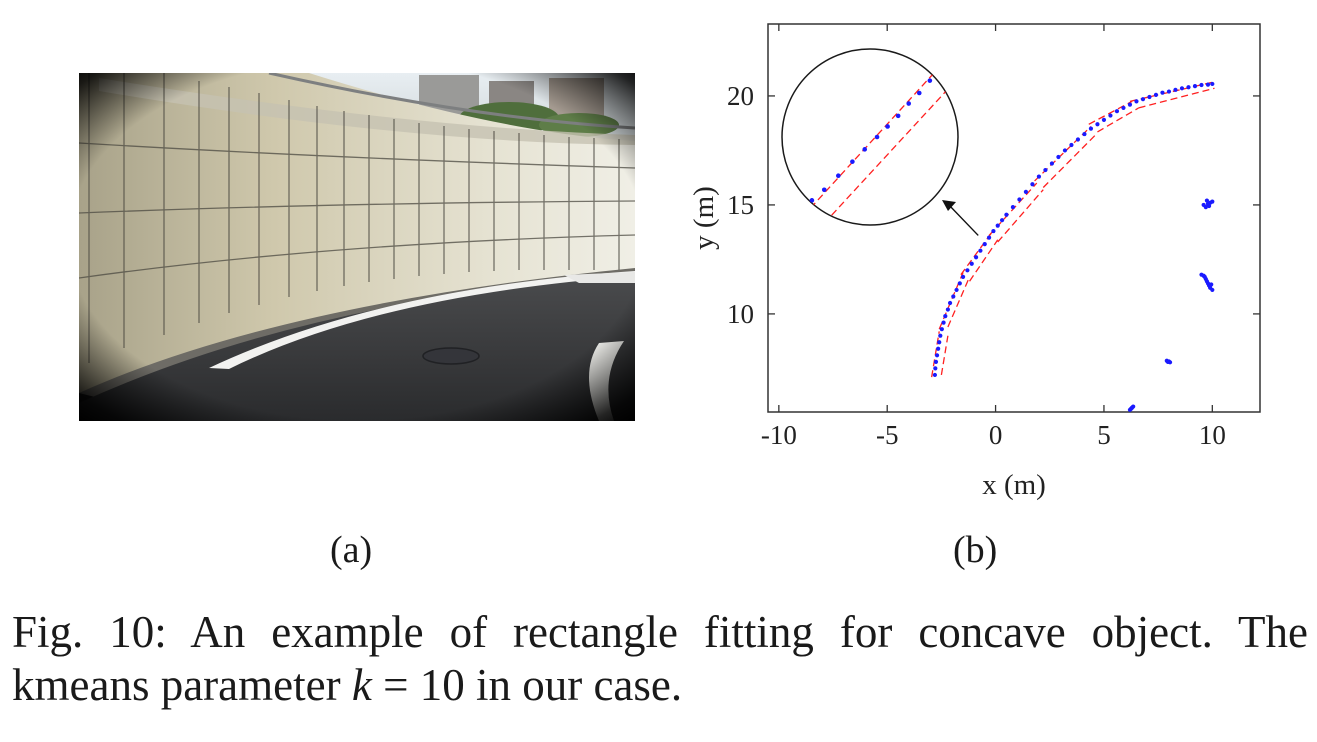 The image size is (1317, 742). What do you see at coordinates (704, 218) in the screenshot?
I see `y-axis-label: y (m)` at bounding box center [704, 218].